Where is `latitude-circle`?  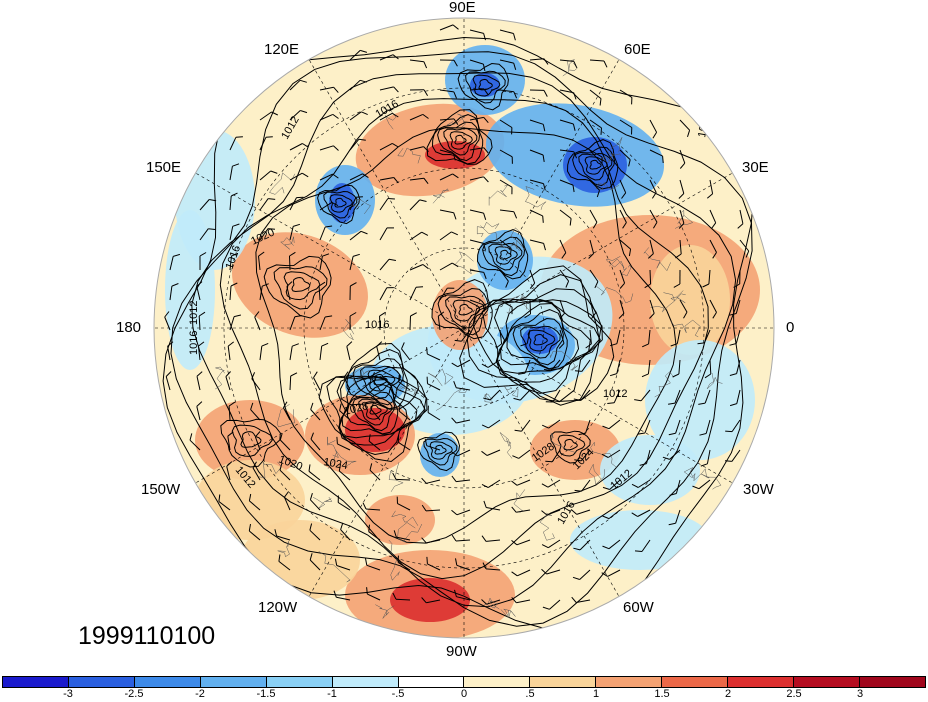 latitude-circle is located at coordinates (464, 328).